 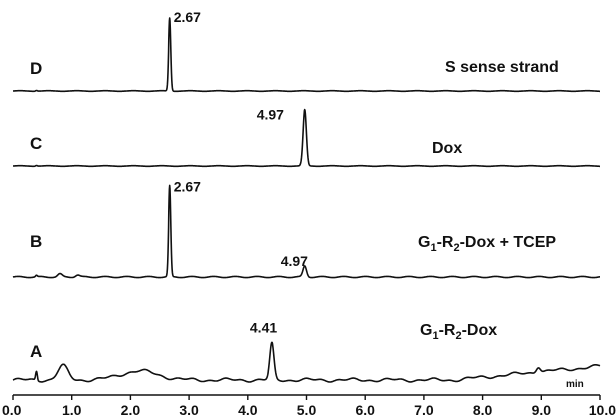 I want to click on trace-letter-D: D, so click(x=36, y=68).